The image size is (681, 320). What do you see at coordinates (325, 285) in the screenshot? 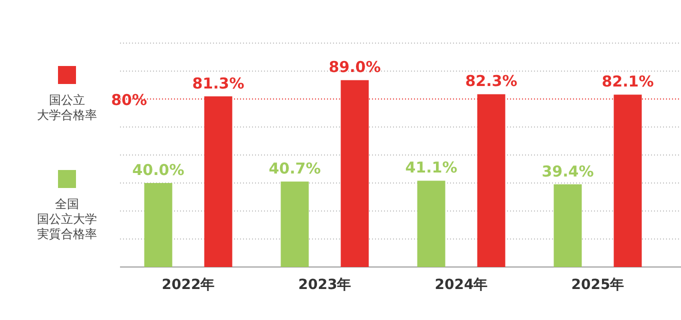
I see `x-tick-label: 2023年` at bounding box center [325, 285].